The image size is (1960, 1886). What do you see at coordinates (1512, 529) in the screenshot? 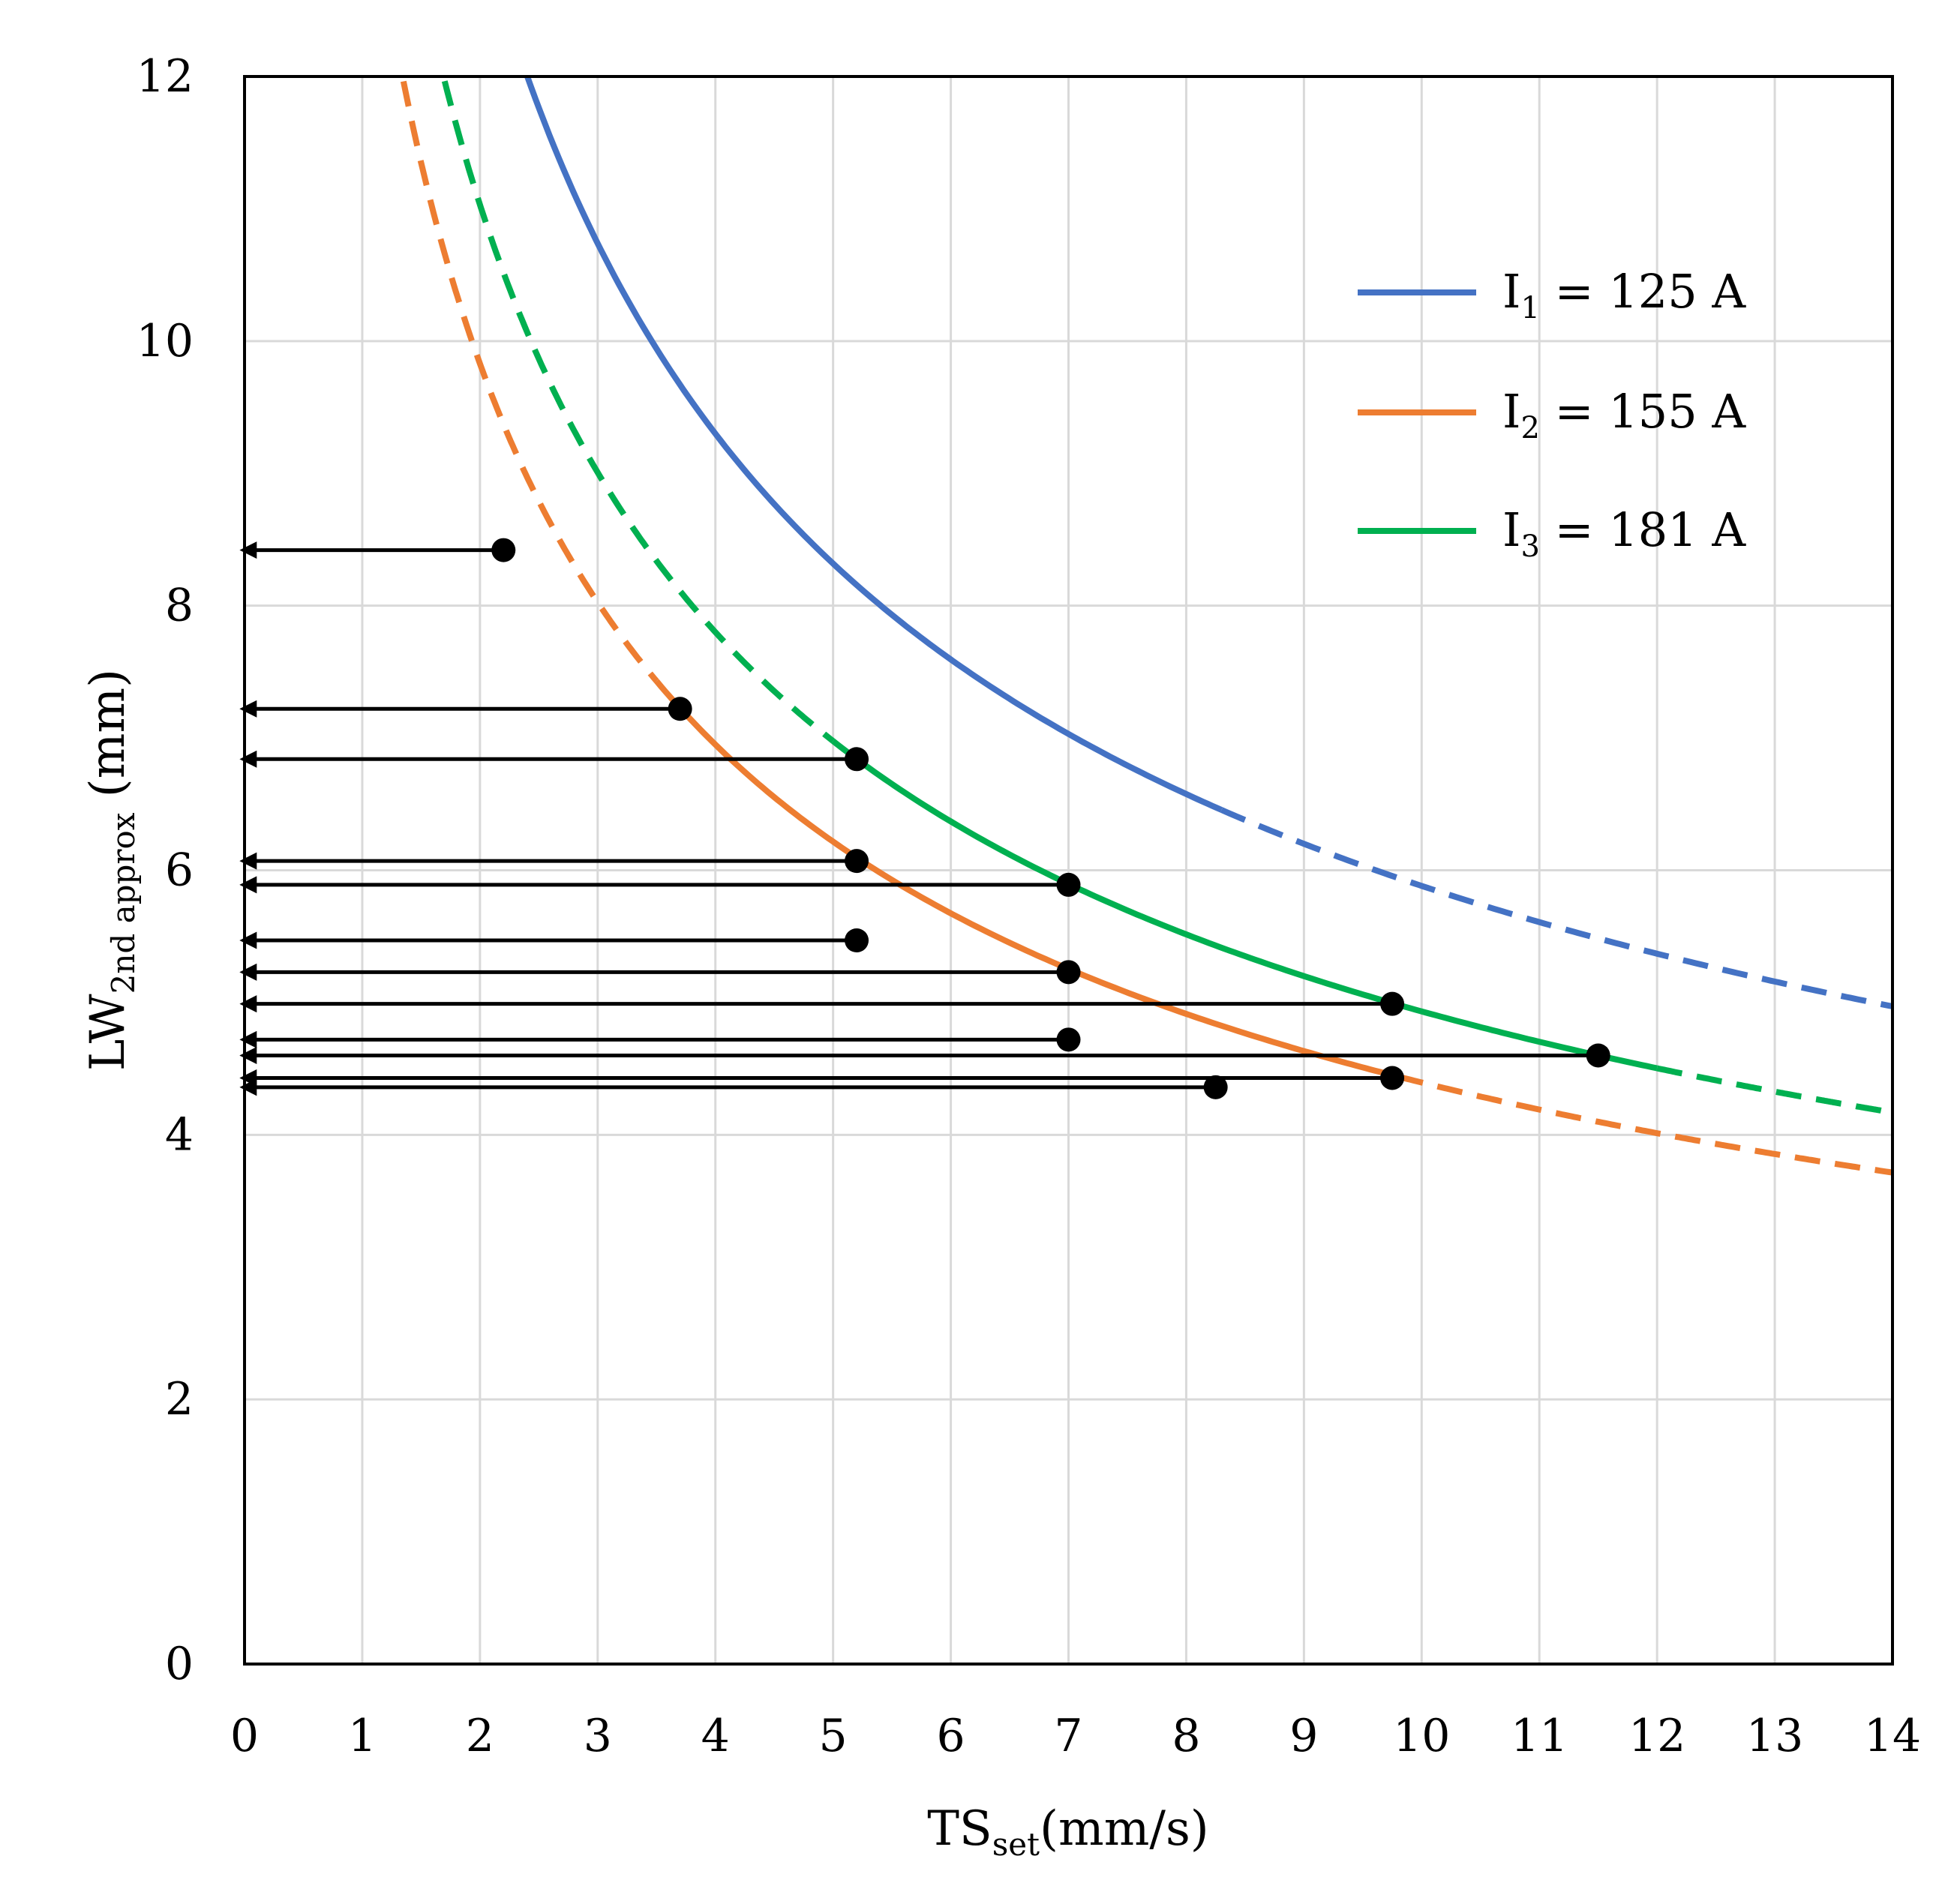
I see `legend-label-i3-main: I` at bounding box center [1512, 529].